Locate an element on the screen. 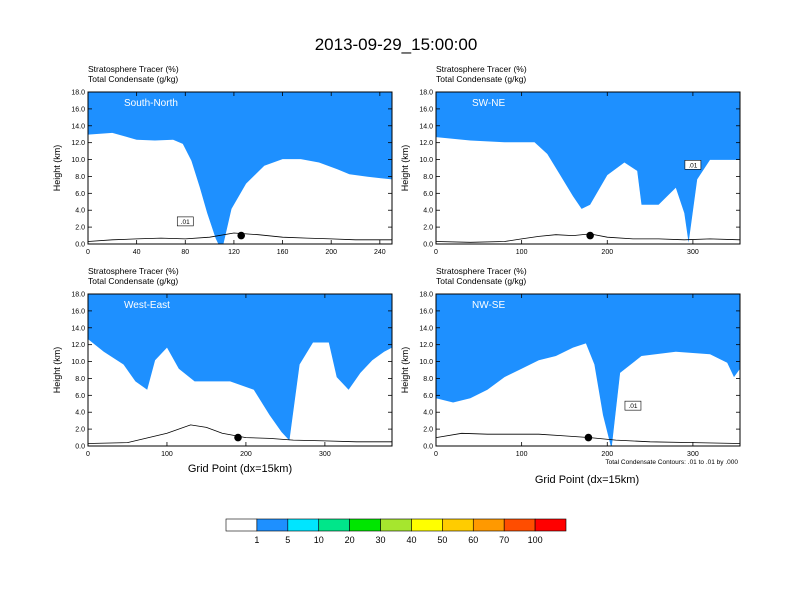 The width and height of the screenshot is (792, 612). colorbar-label: 40 is located at coordinates (411, 540).